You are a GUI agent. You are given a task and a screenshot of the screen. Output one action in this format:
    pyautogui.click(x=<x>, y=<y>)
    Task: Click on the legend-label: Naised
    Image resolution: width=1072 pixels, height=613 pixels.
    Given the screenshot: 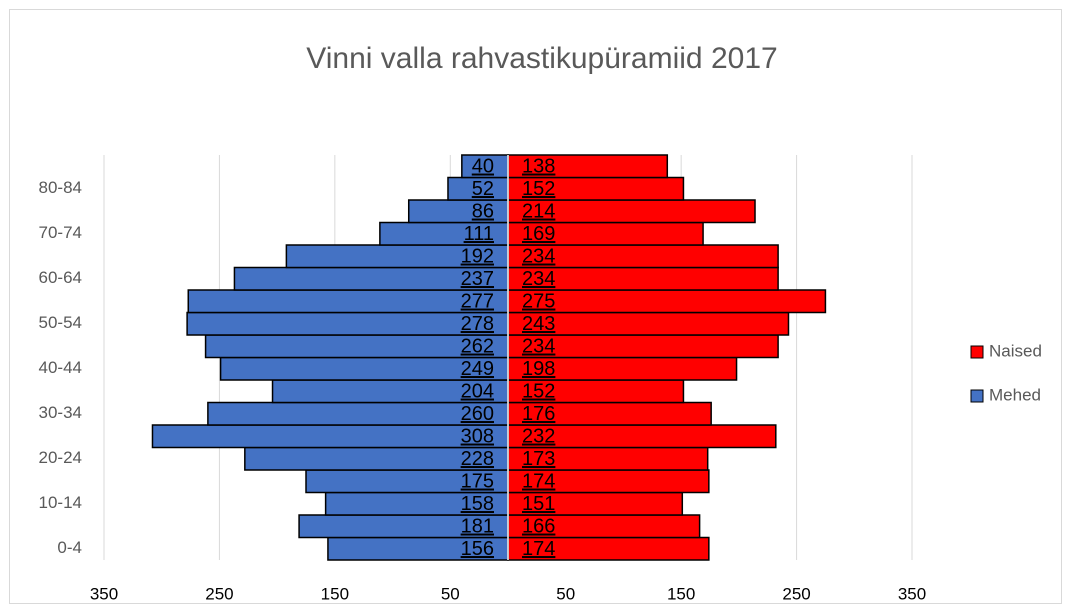 What is the action you would take?
    pyautogui.click(x=1015, y=350)
    